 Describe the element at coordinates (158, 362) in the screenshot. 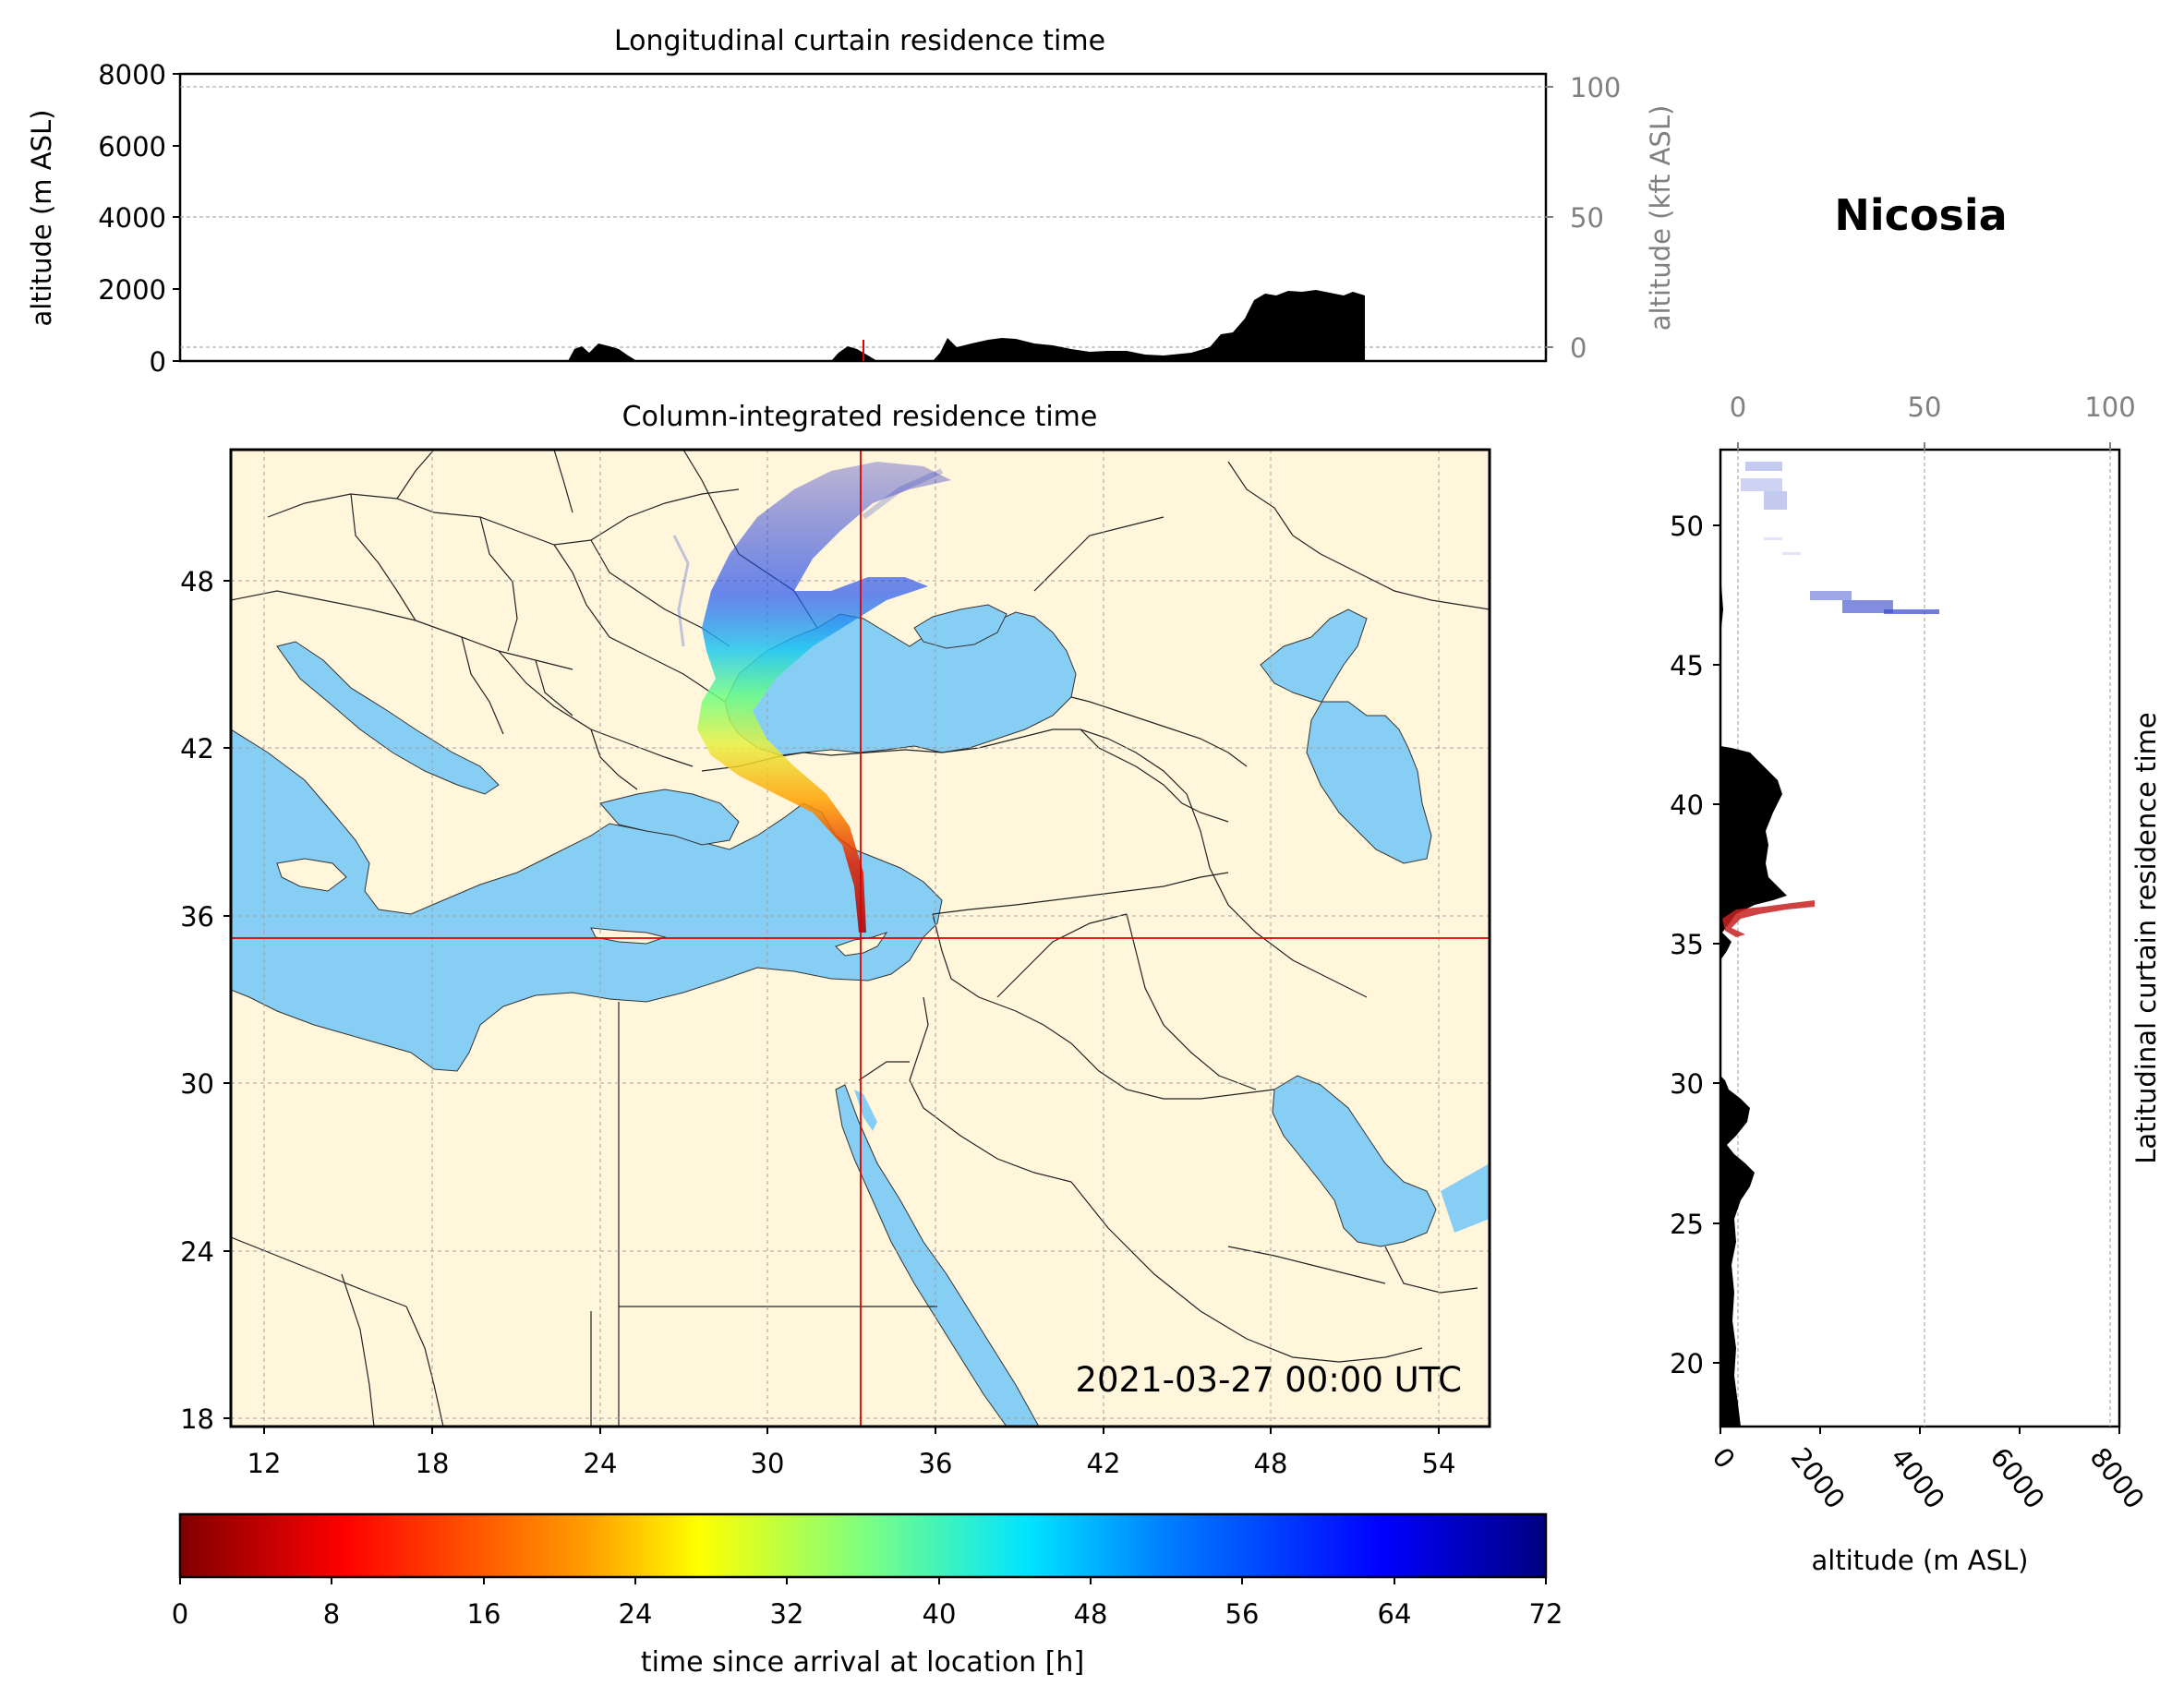

I see `top-y-tick: 0` at that location.